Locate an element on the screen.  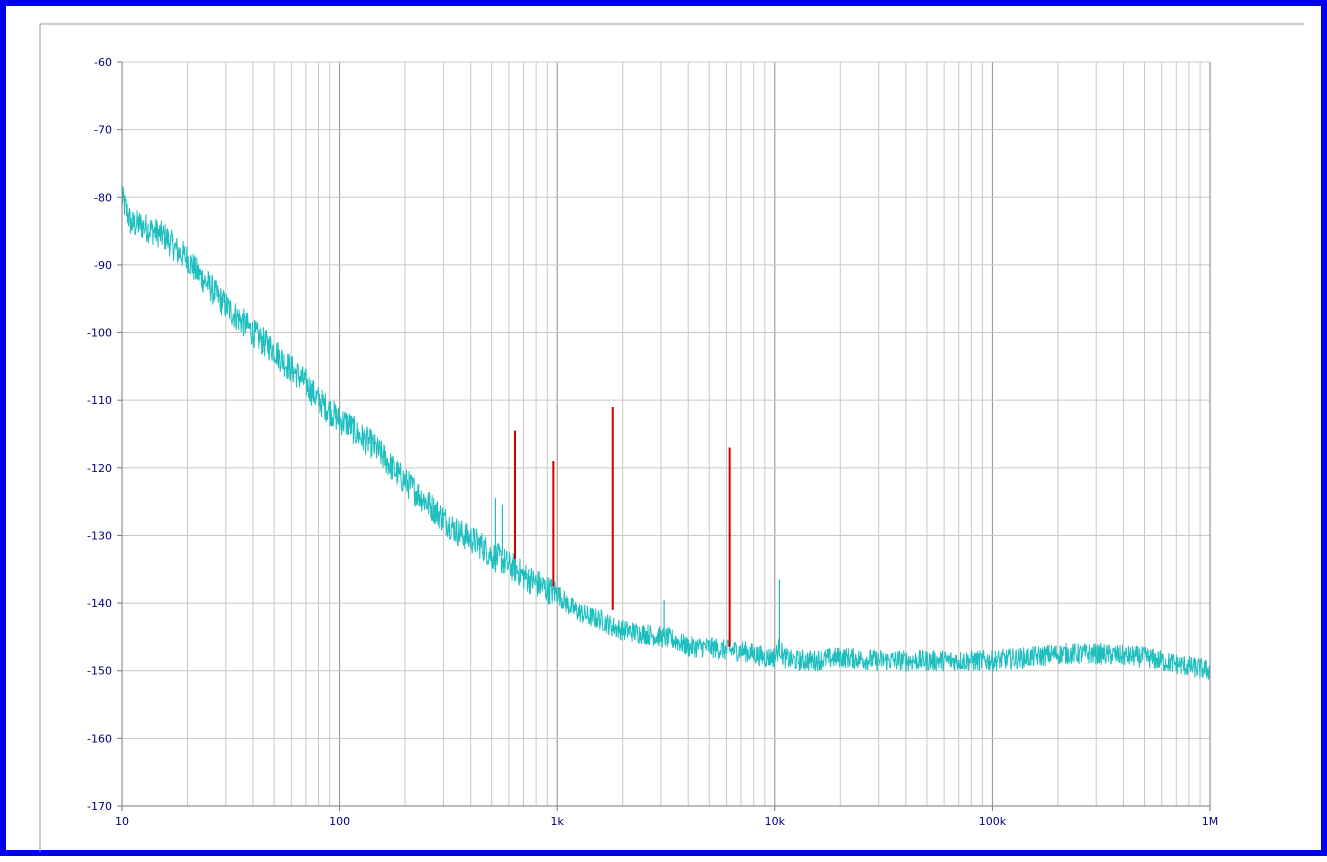
y-tick-label: -170 is located at coordinates (99, 806).